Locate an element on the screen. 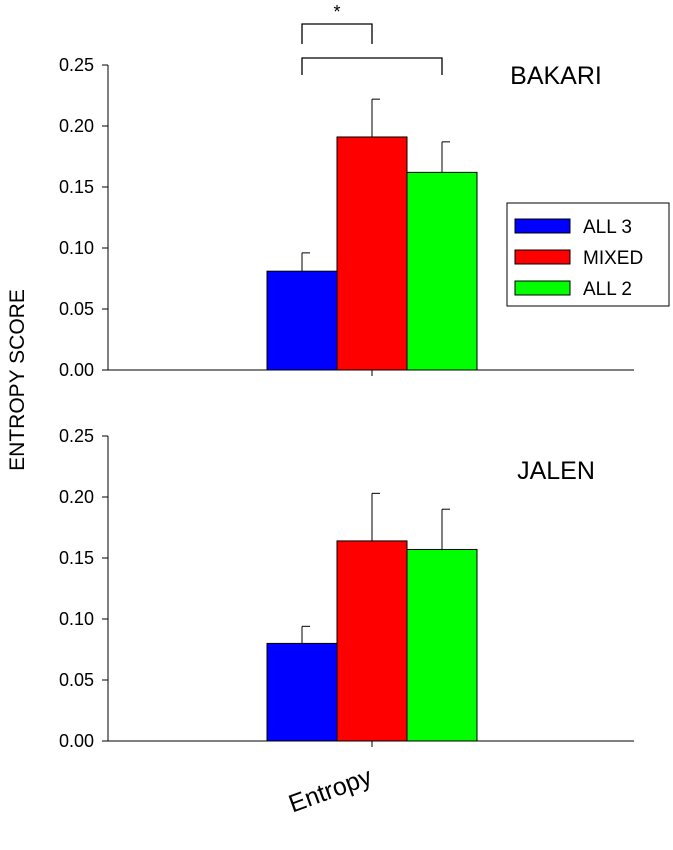  x-tick-label-entropy: Entropy is located at coordinates (330, 790).